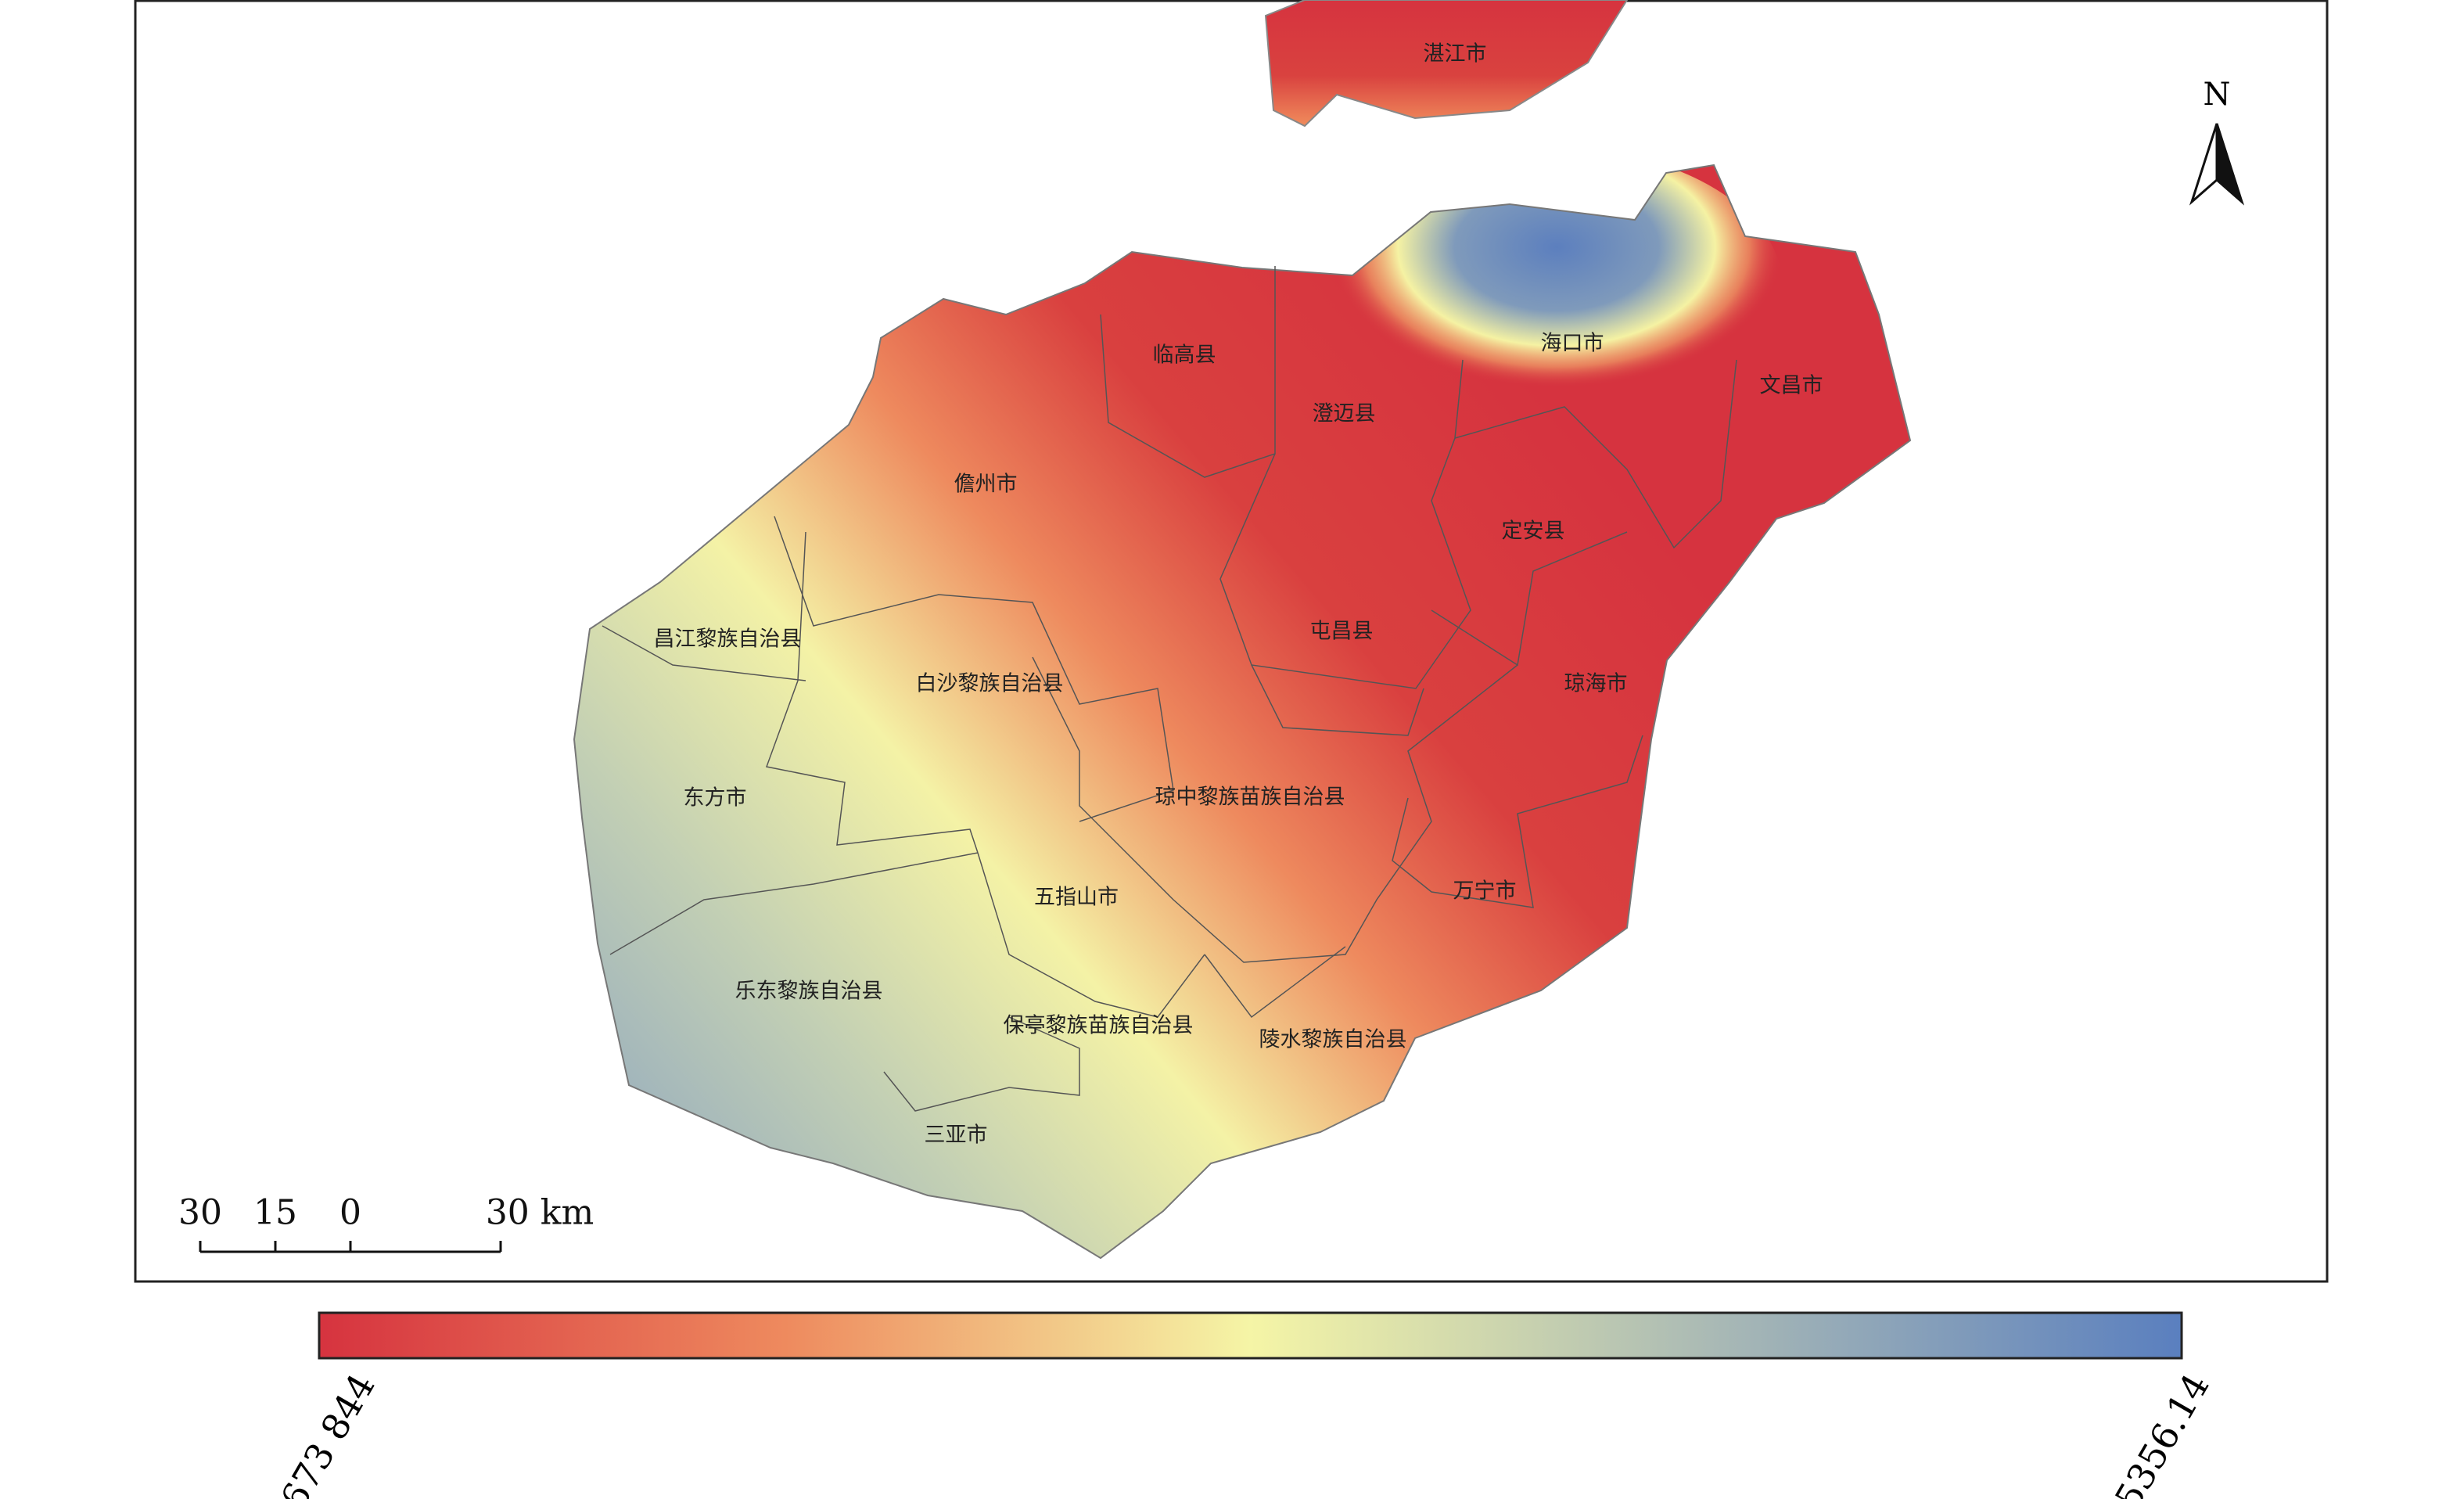  I want to click on region-label: 五指山市, so click(1076, 898).